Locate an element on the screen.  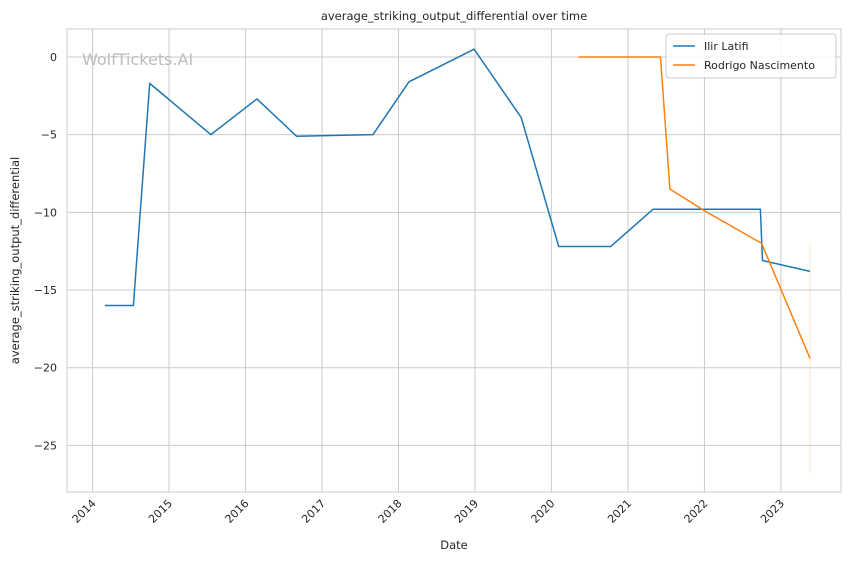
legend-label-ilir-latifi: Ilir Latifi is located at coordinates (726, 46).